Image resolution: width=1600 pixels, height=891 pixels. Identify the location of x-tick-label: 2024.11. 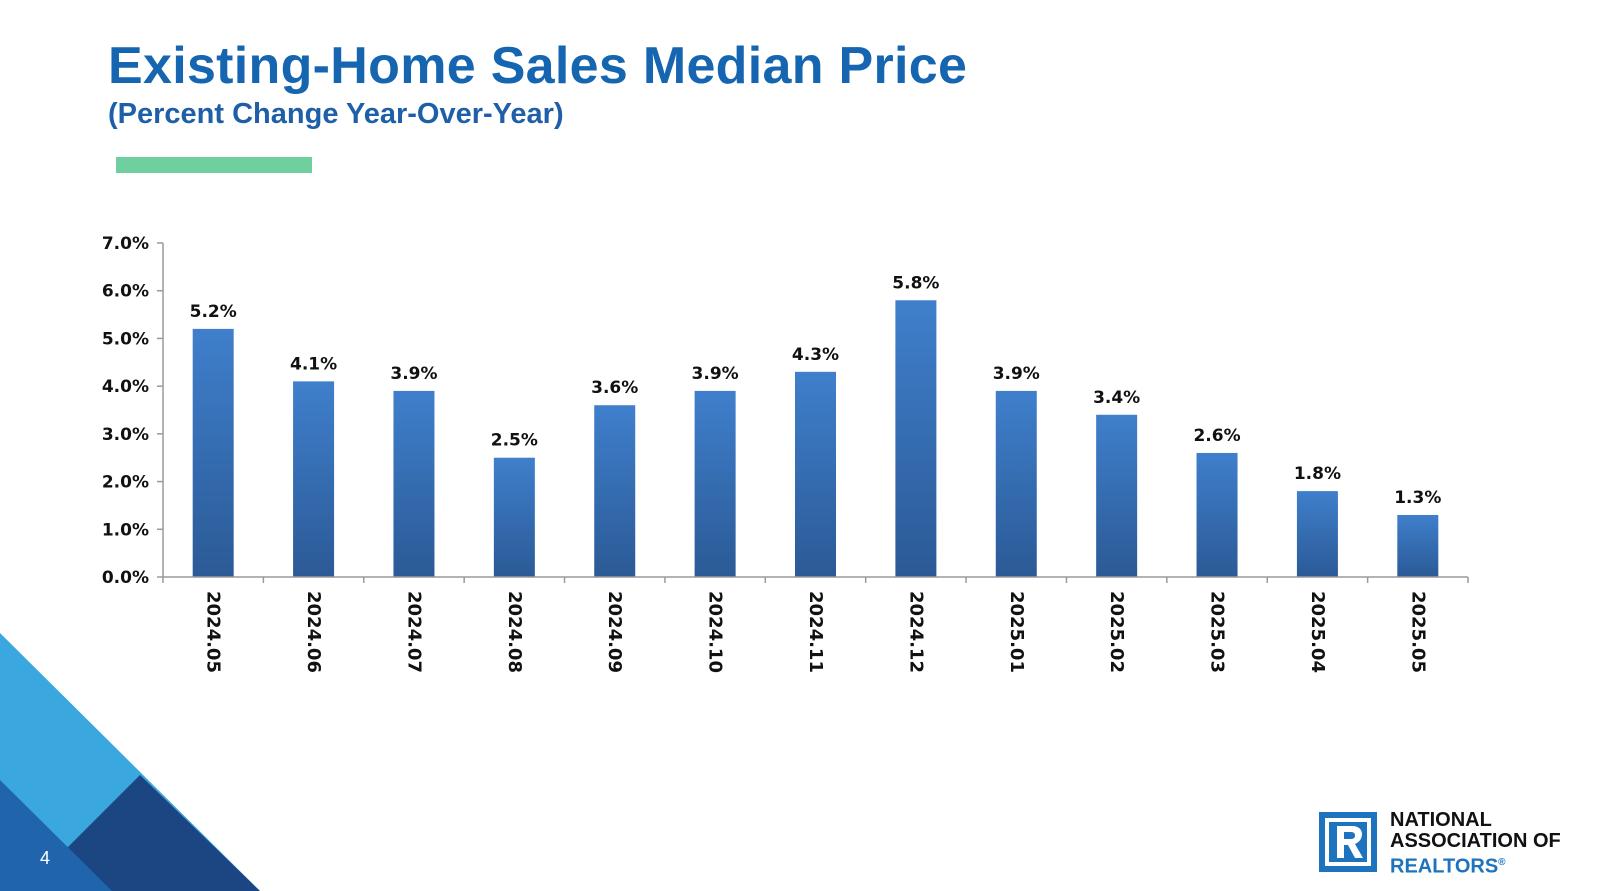
(815, 632).